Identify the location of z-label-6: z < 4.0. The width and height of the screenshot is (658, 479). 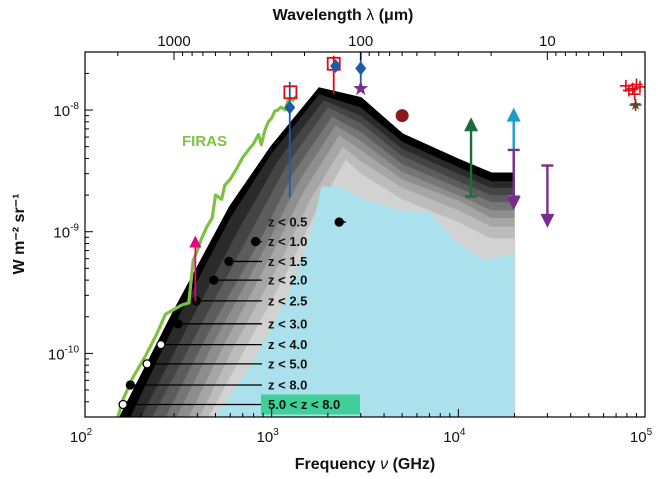
(287, 344).